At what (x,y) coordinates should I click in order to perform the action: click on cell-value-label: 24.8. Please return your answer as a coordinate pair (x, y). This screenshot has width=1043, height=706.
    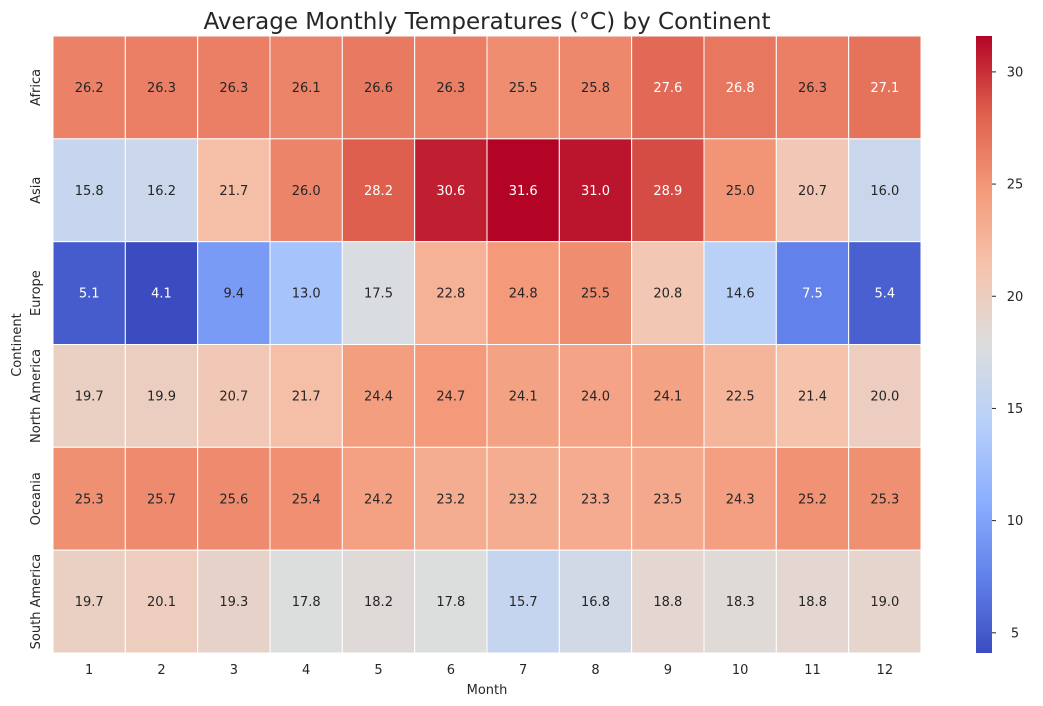
    Looking at the image, I should click on (523, 294).